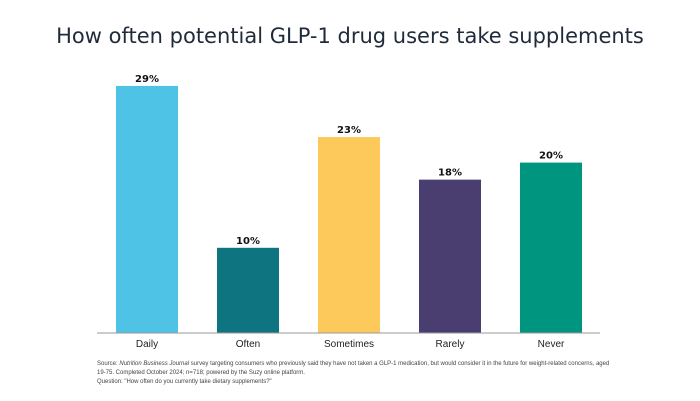 Image resolution: width=700 pixels, height=401 pixels. What do you see at coordinates (551, 156) in the screenshot?
I see `data-label: 20%` at bounding box center [551, 156].